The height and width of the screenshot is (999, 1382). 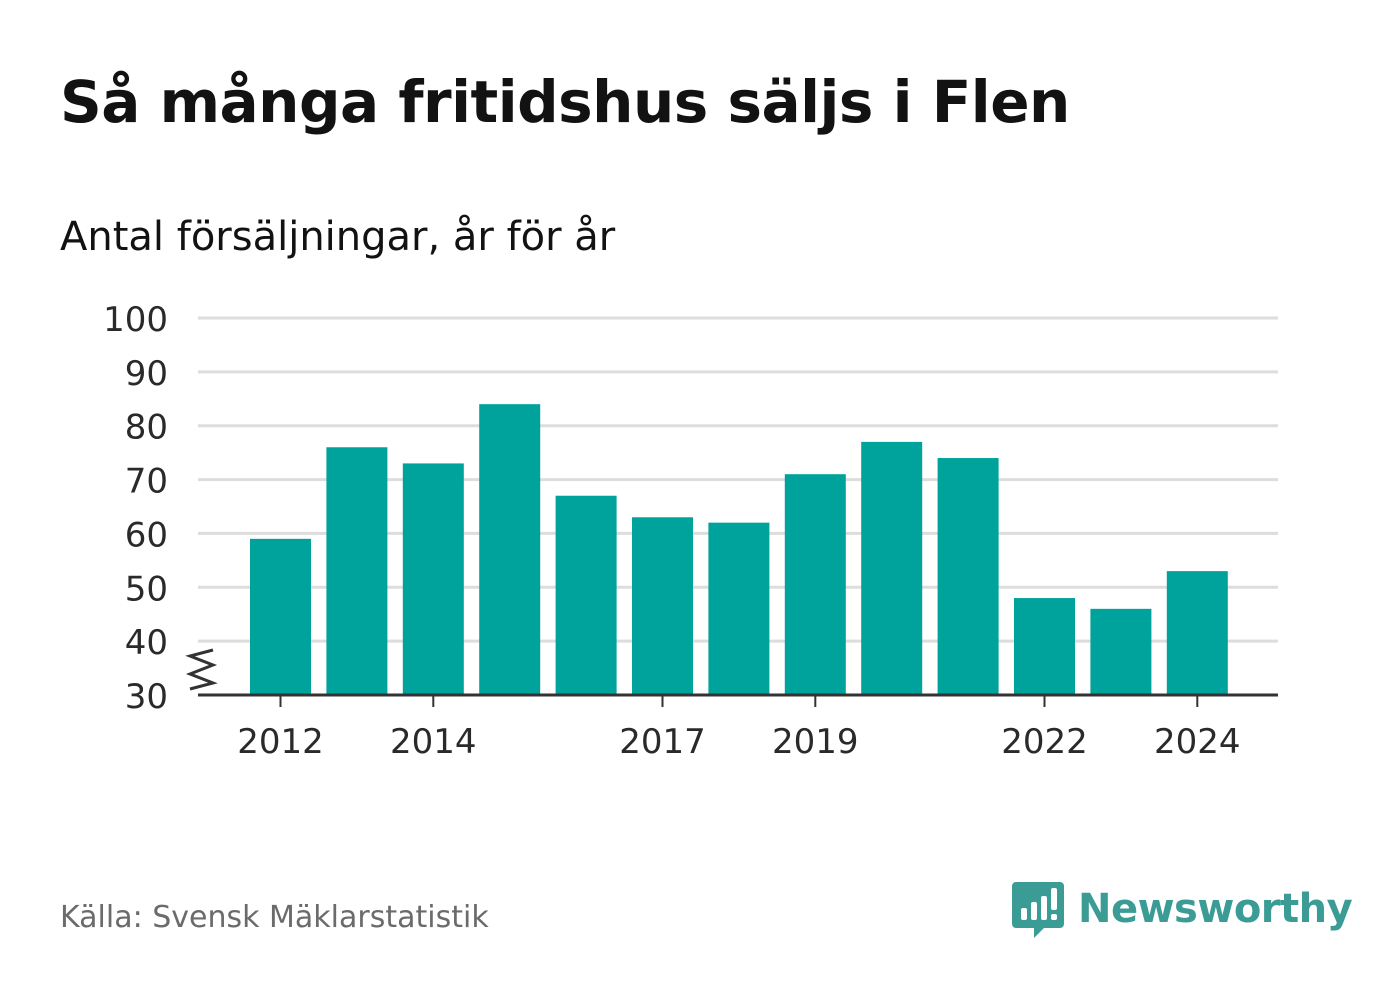 What do you see at coordinates (1038, 910) in the screenshot?
I see `speech-bubble-bar-chart-icon` at bounding box center [1038, 910].